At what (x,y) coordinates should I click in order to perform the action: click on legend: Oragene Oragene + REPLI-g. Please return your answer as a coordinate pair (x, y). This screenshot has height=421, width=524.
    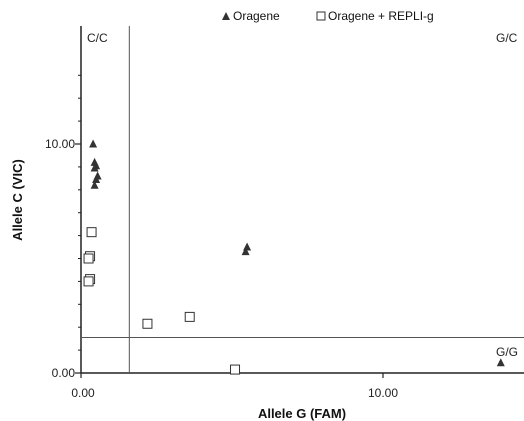
    Looking at the image, I should click on (328, 16).